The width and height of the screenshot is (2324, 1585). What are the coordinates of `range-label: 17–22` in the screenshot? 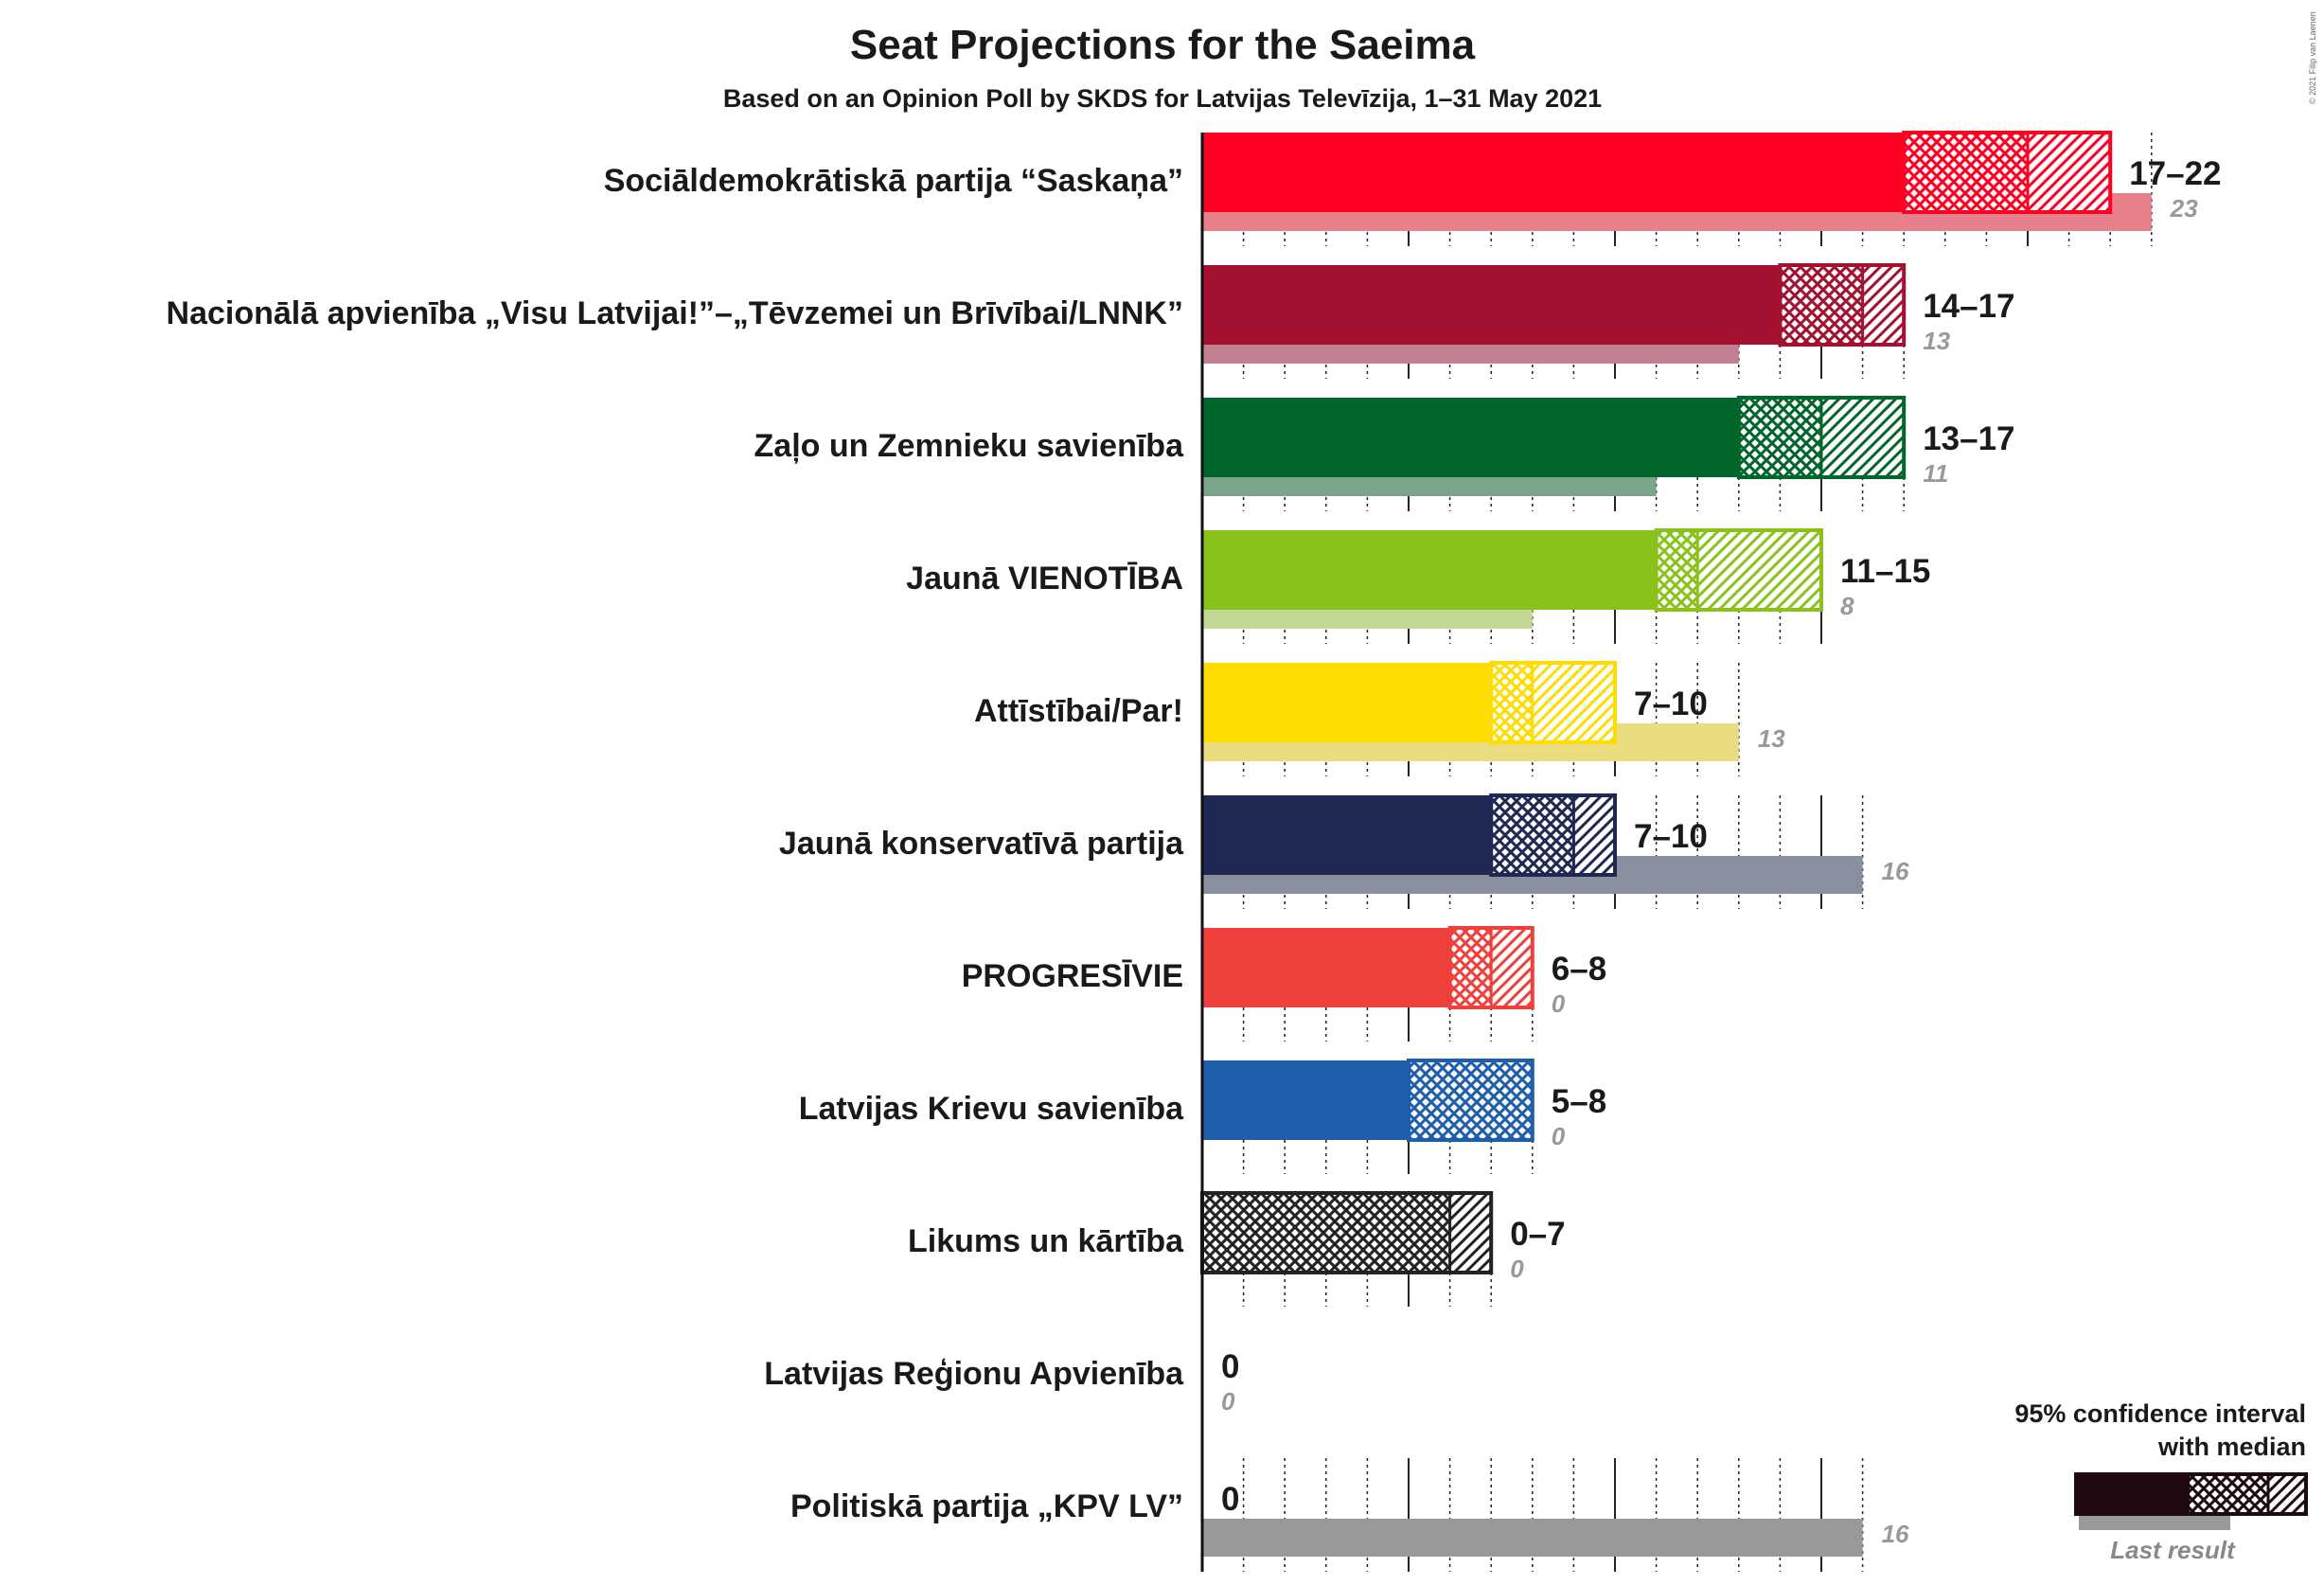 It's located at (2175, 173).